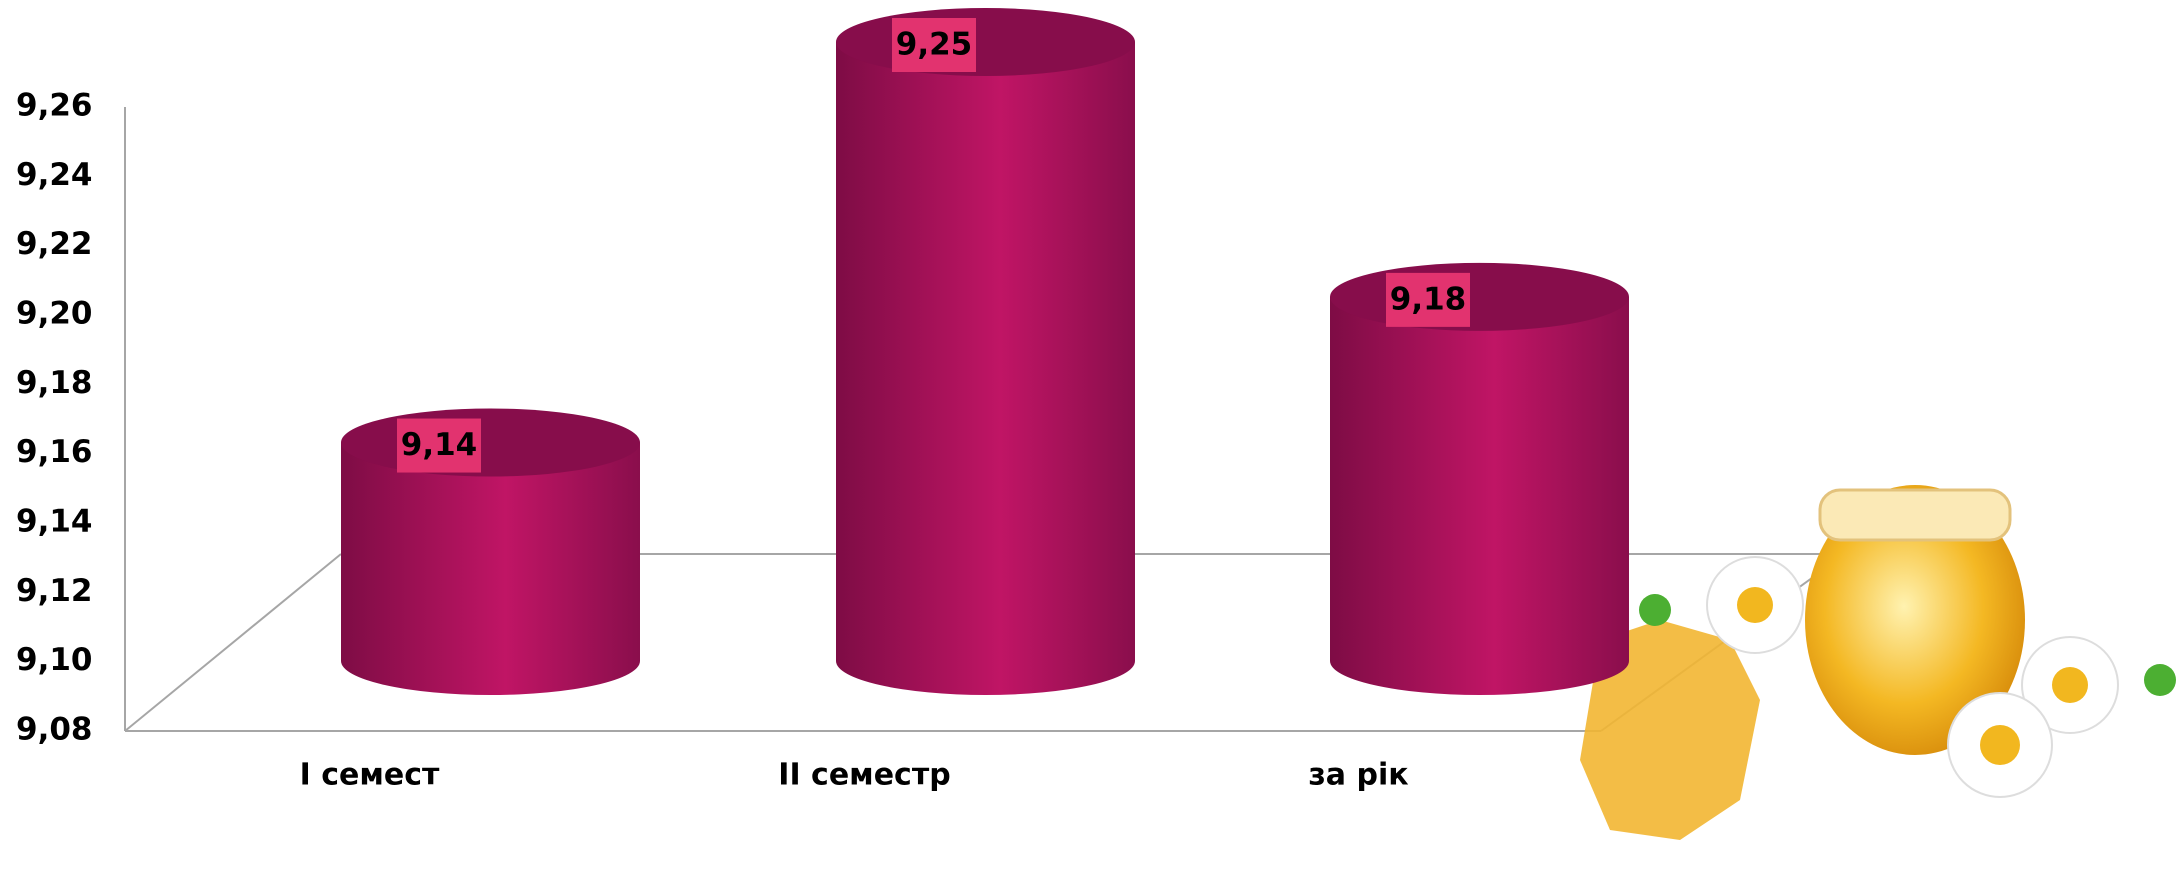 The width and height of the screenshot is (2183, 872). Describe the element at coordinates (54, 175) in the screenshot. I see `y-tick-label: 9,24` at that location.